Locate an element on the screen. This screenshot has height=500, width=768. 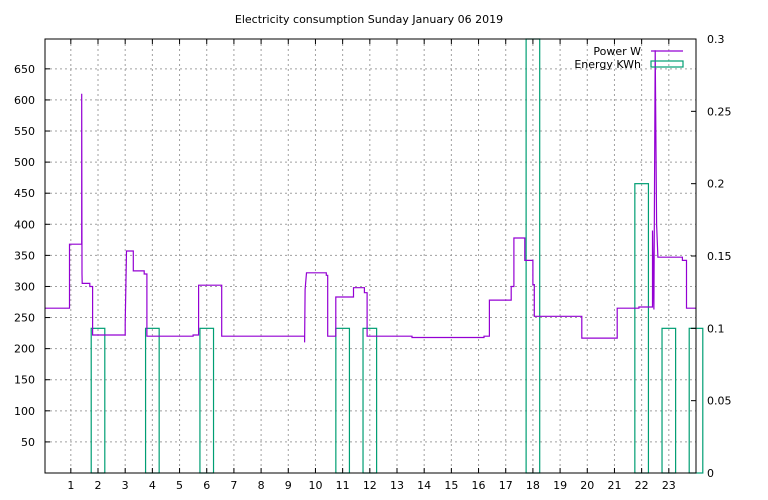
x-tick-label: 22 is located at coordinates (642, 485).